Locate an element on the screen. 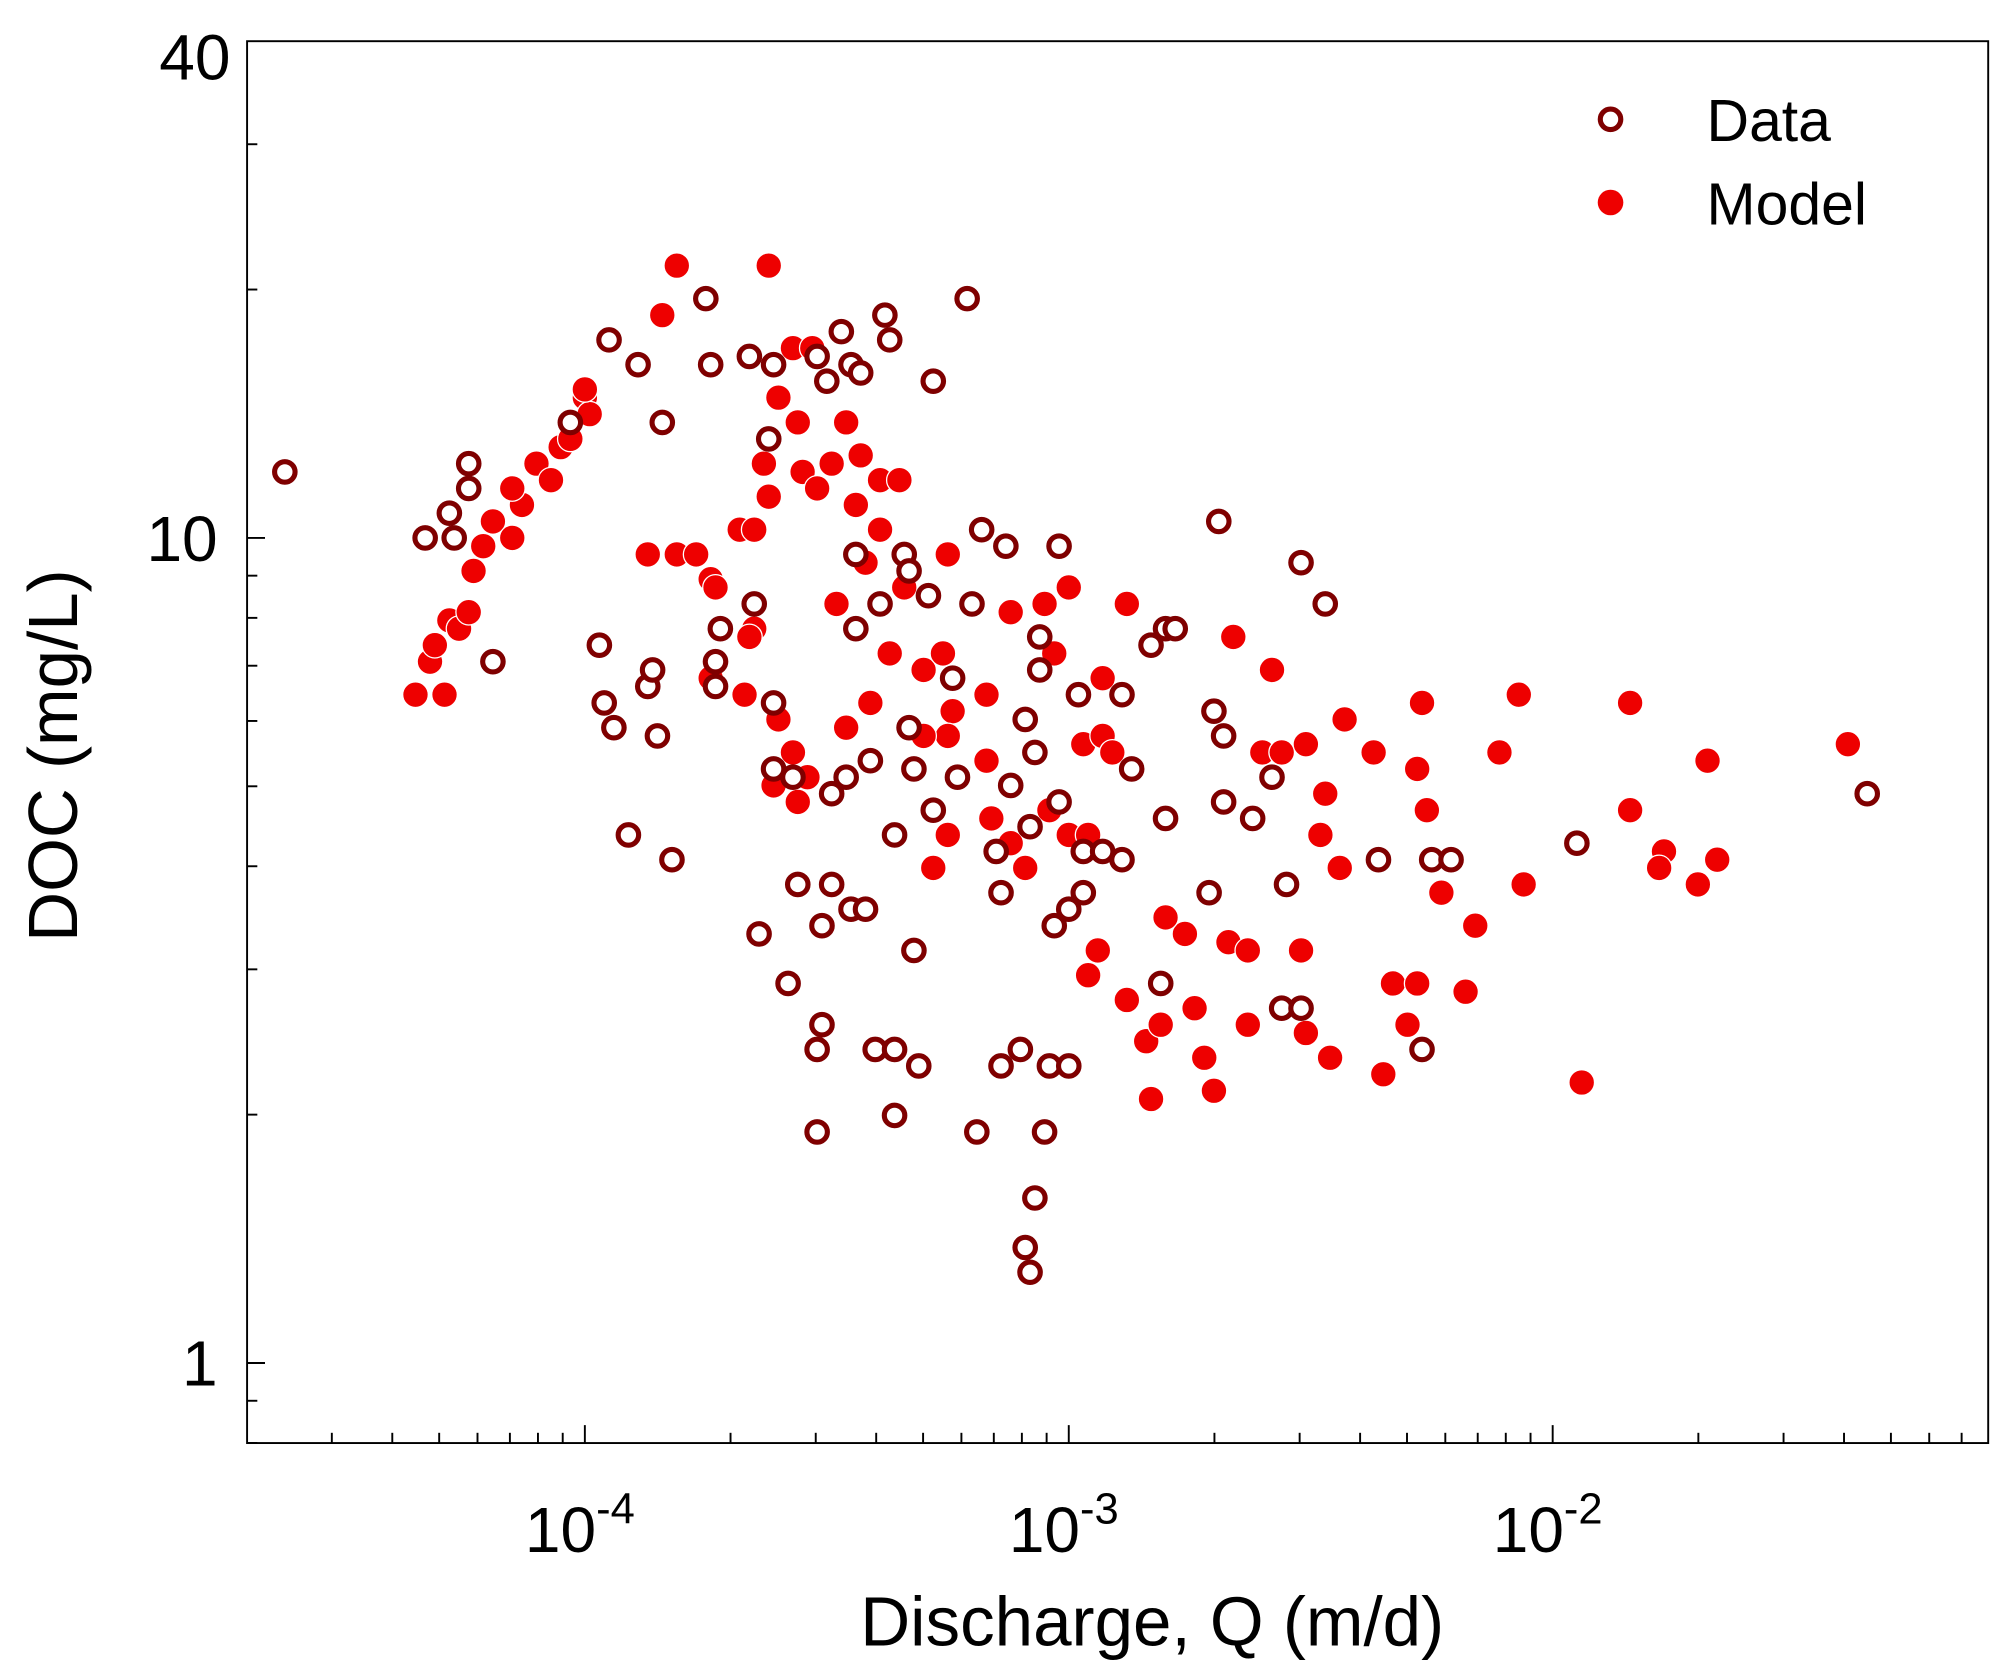 The image size is (2001, 1675). legend-data-marker is located at coordinates (1610, 119).